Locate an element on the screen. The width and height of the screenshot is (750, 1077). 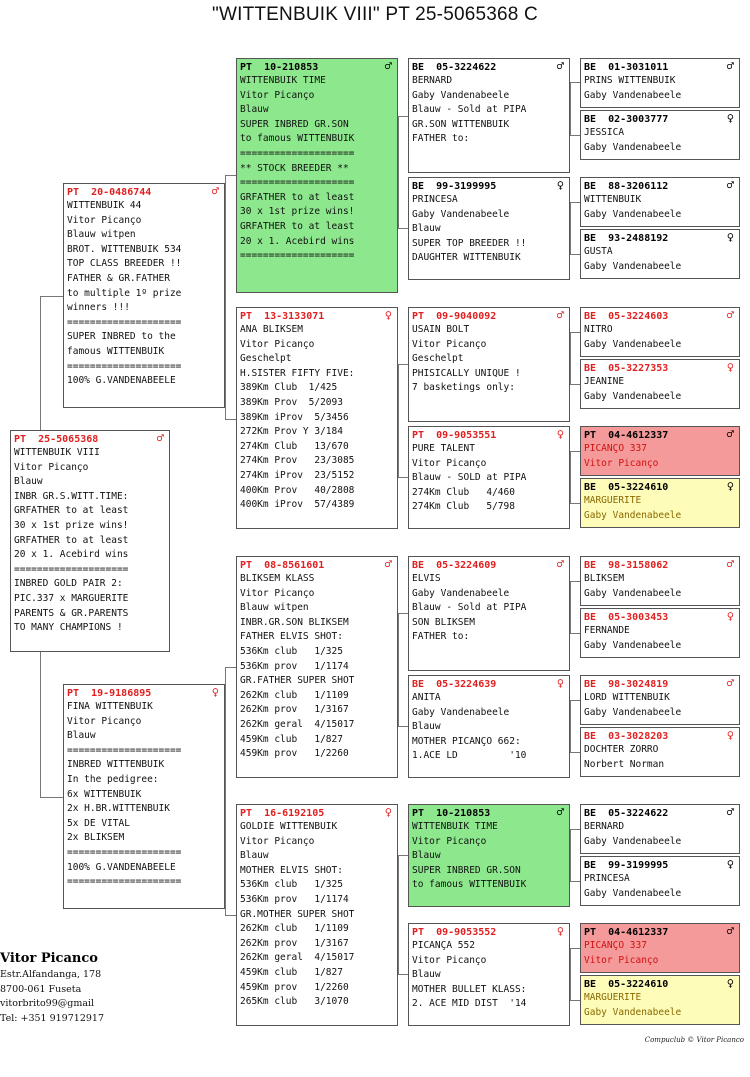
pigeon-info-line: WITTENBUIK VIII is located at coordinates (57, 452).